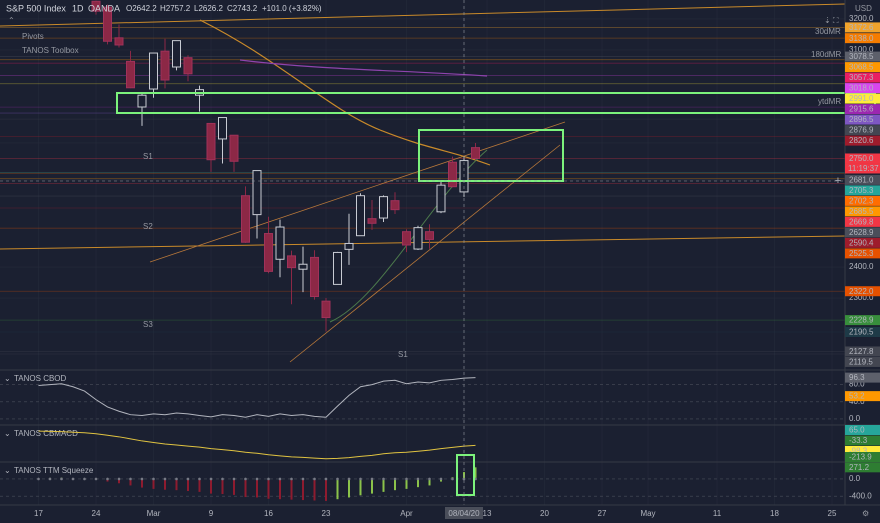 The width and height of the screenshot is (880, 523). What do you see at coordinates (857, 377) in the screenshot?
I see `price-tag-label: 96.3` at bounding box center [857, 377].